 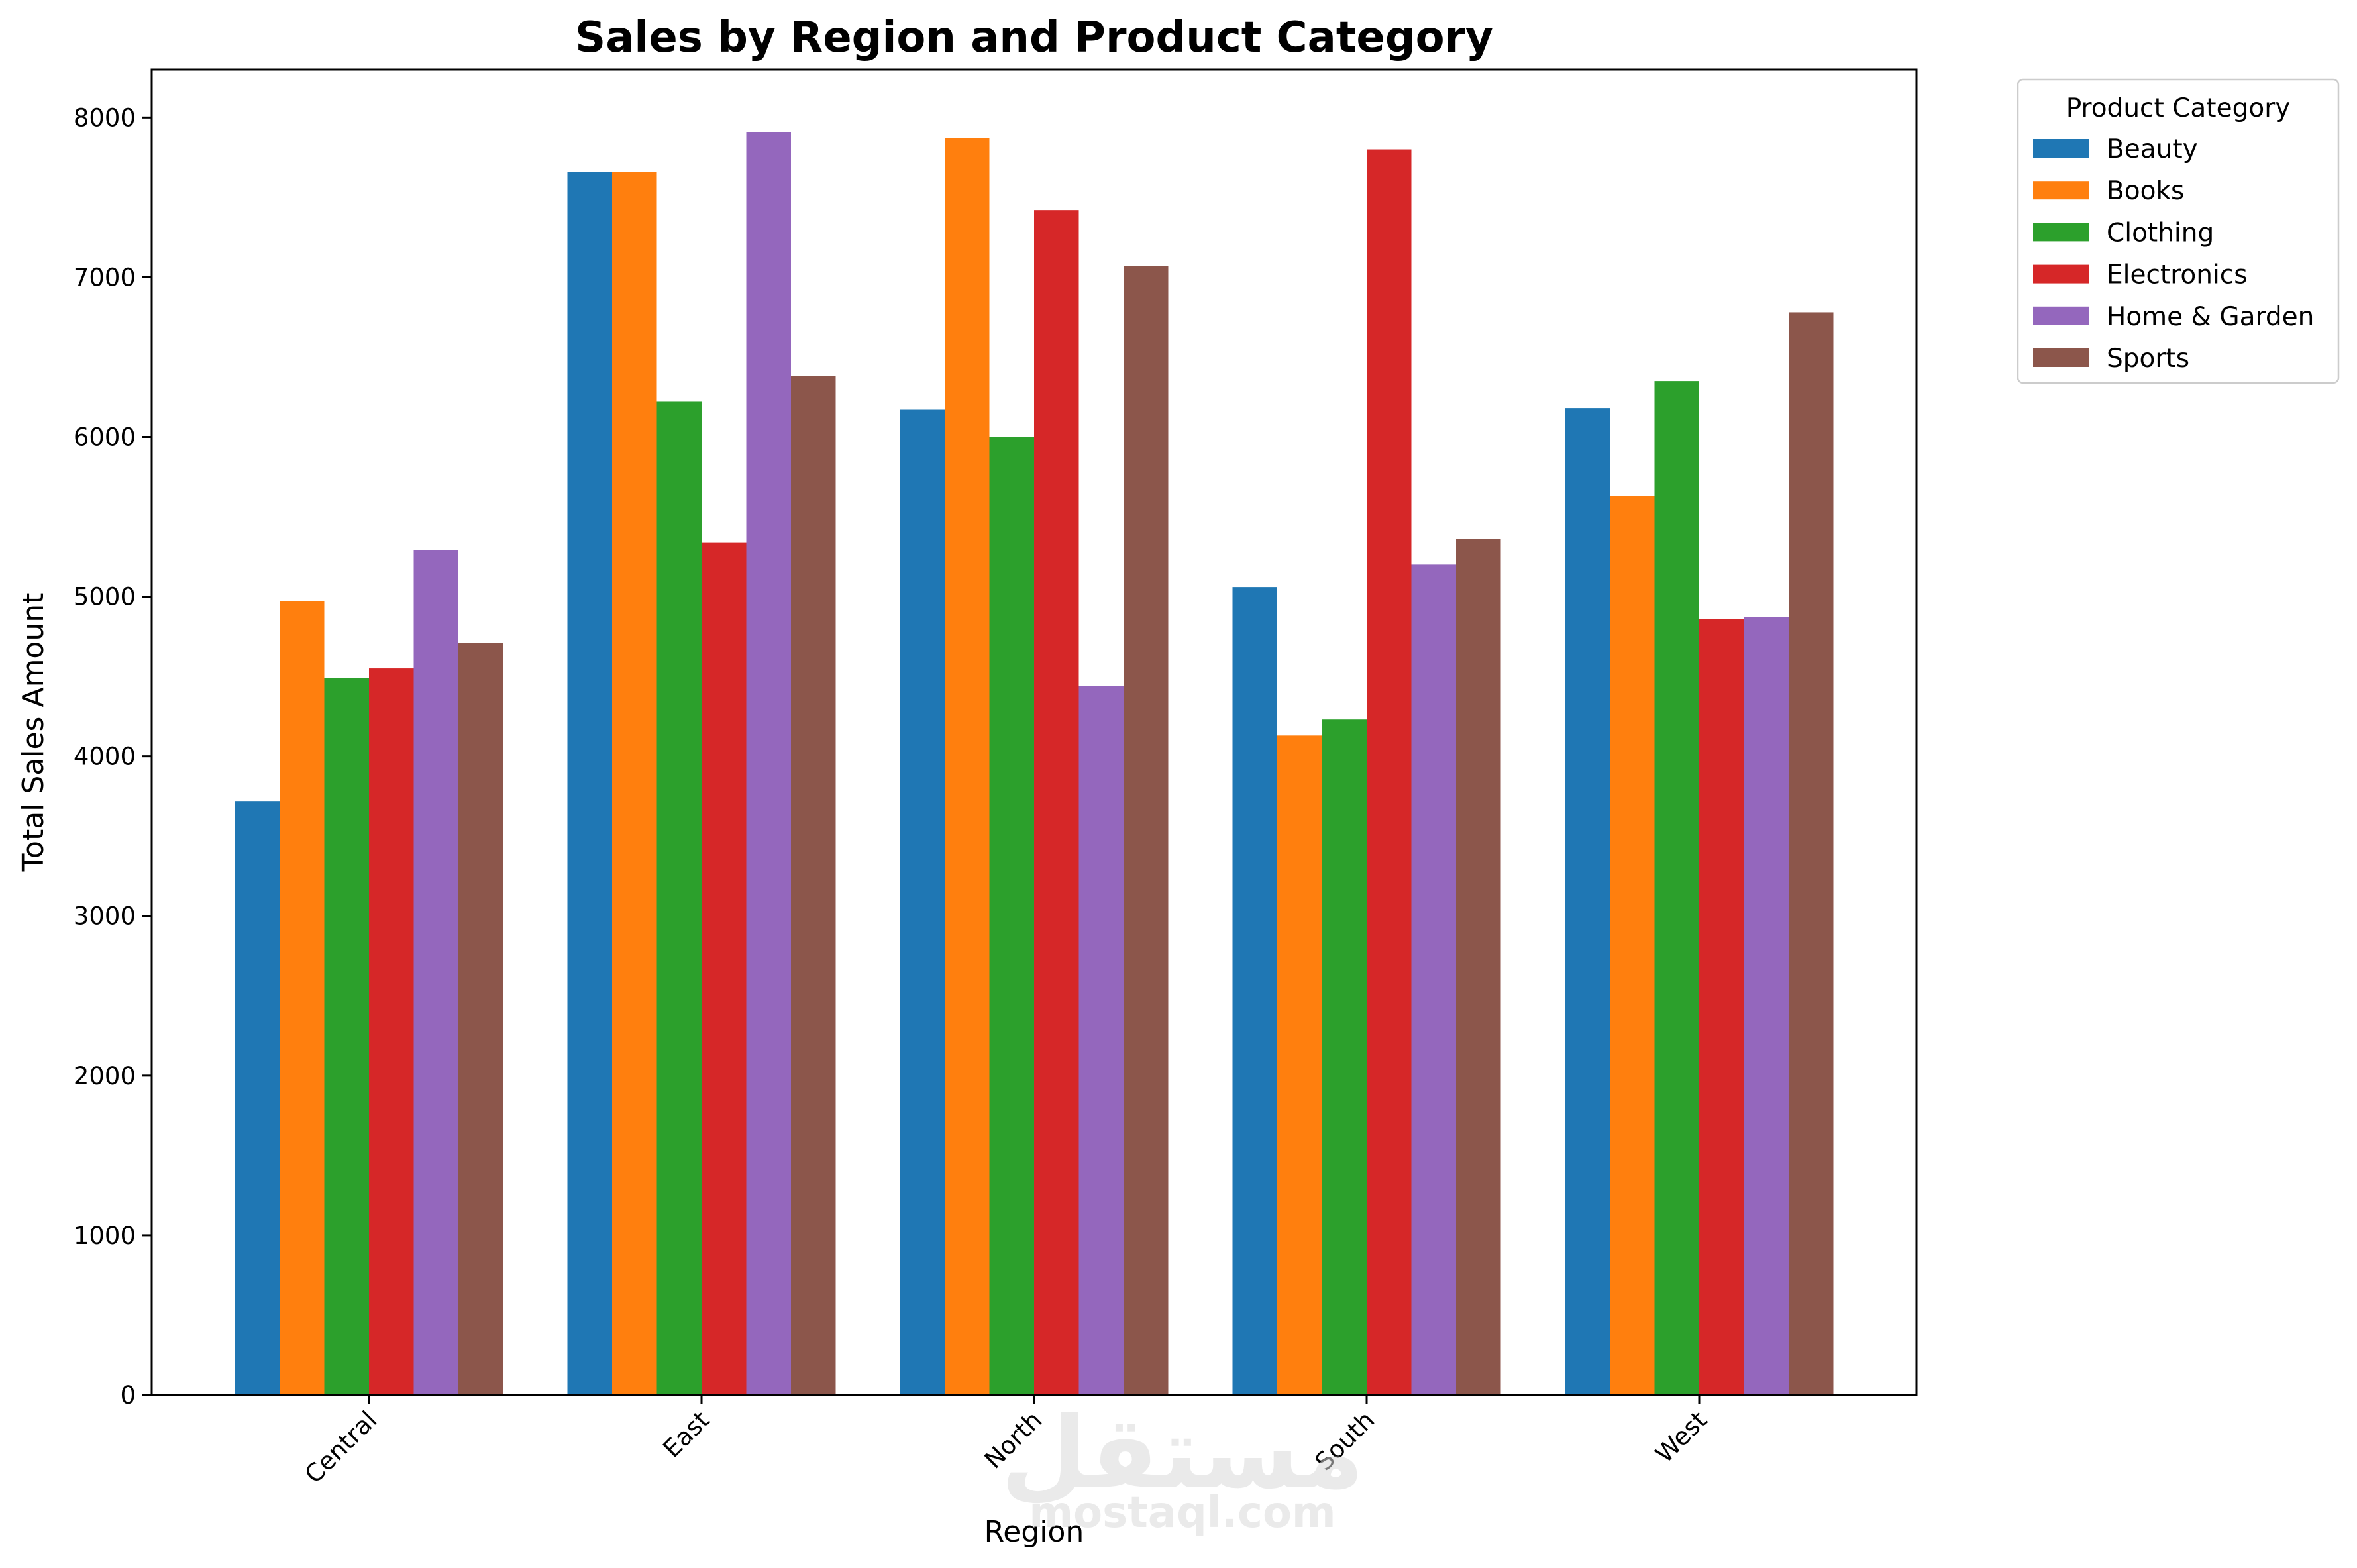 What do you see at coordinates (391, 1031) in the screenshot?
I see `bar-central-electronics` at bounding box center [391, 1031].